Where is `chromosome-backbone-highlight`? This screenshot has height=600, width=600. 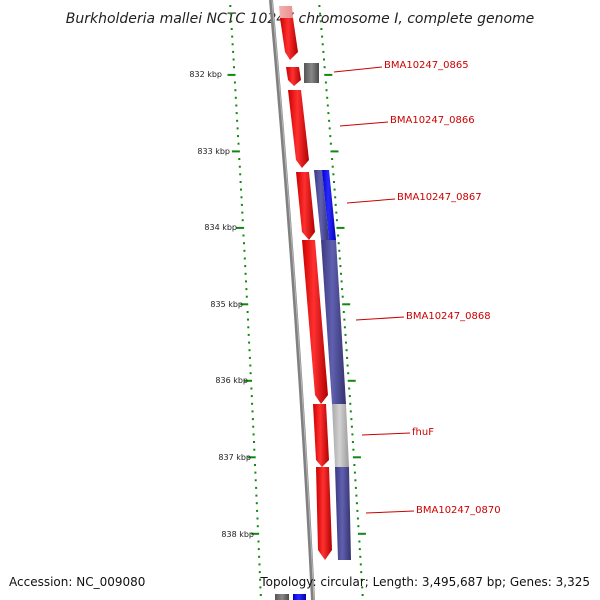
chromosome-backbone-highlight is located at coordinates (293, 300).